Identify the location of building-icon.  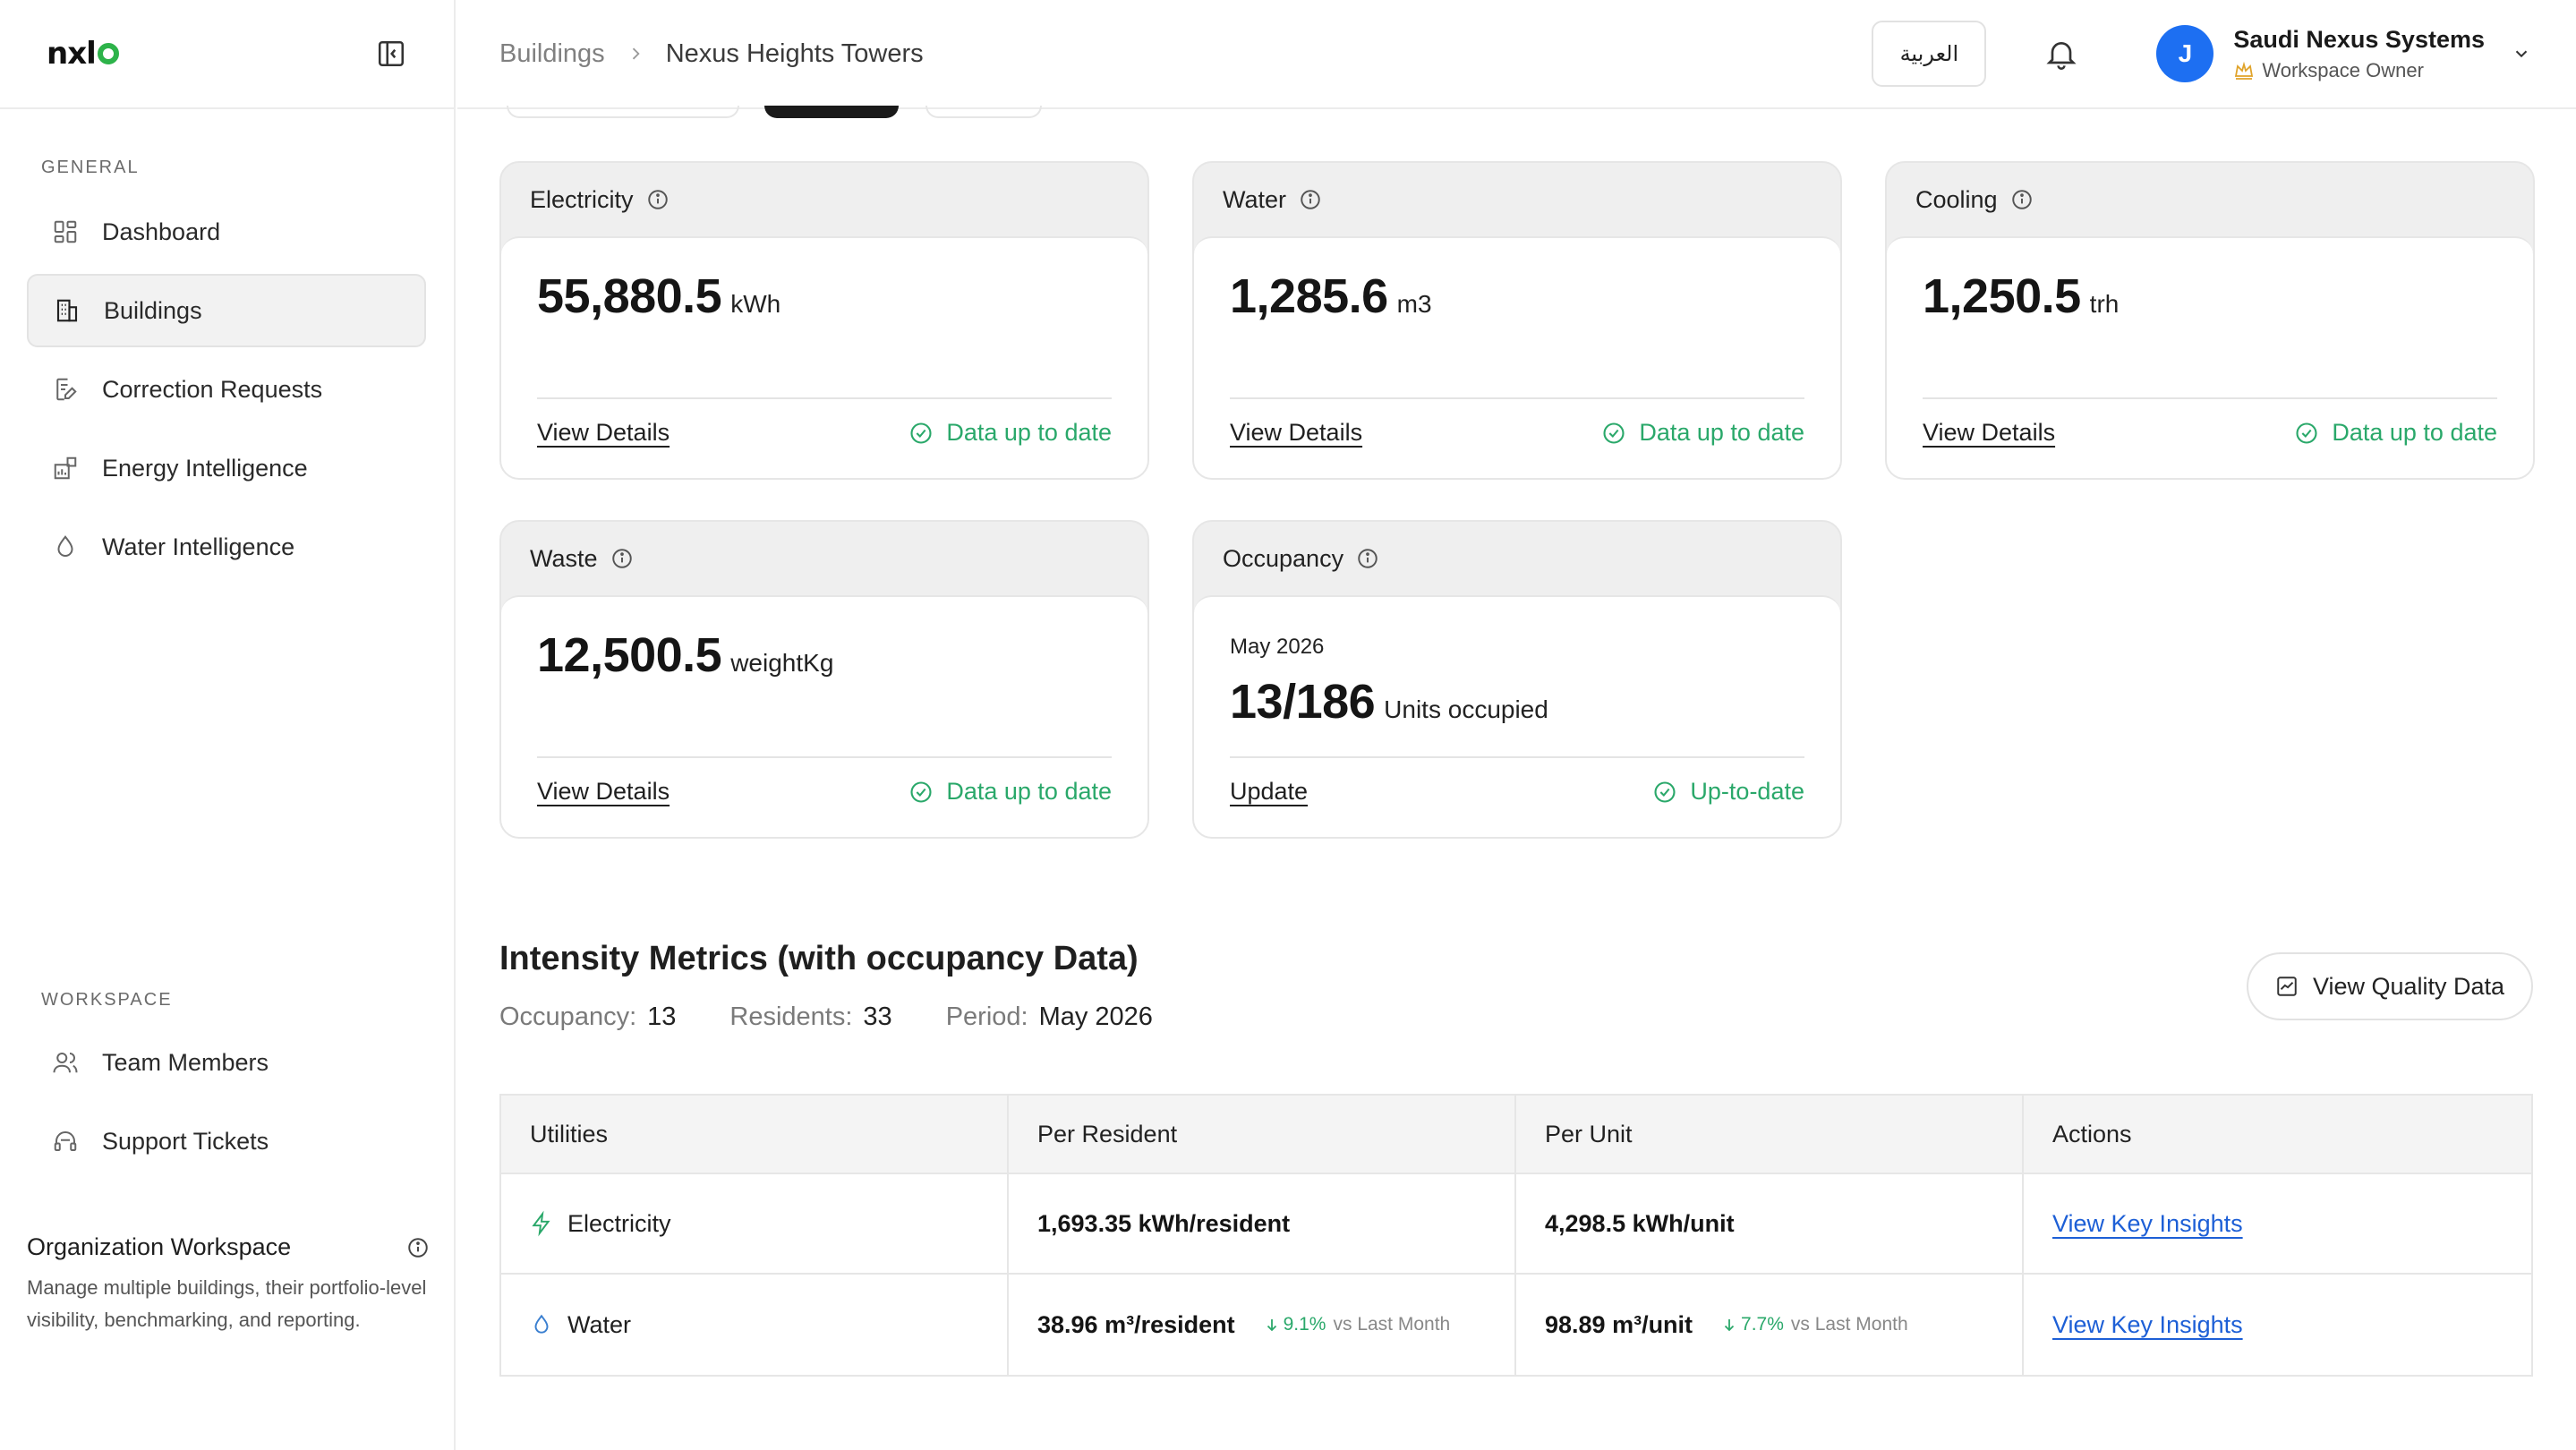
(67, 310).